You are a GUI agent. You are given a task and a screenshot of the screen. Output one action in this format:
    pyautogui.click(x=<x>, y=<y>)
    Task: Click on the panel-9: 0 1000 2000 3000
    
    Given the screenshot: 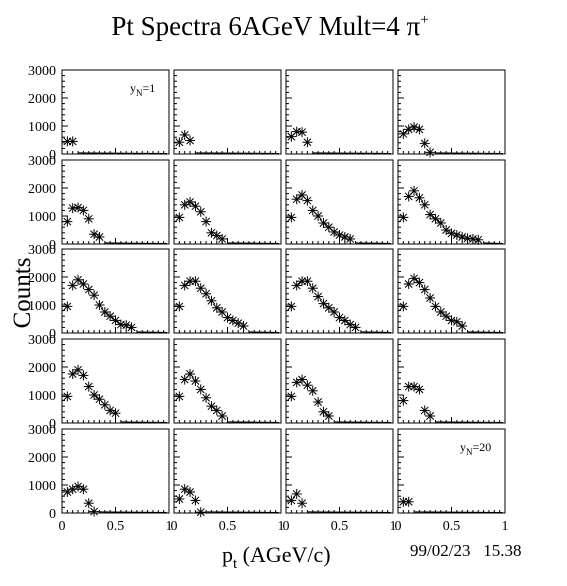 What is the action you would take?
    pyautogui.click(x=99, y=292)
    